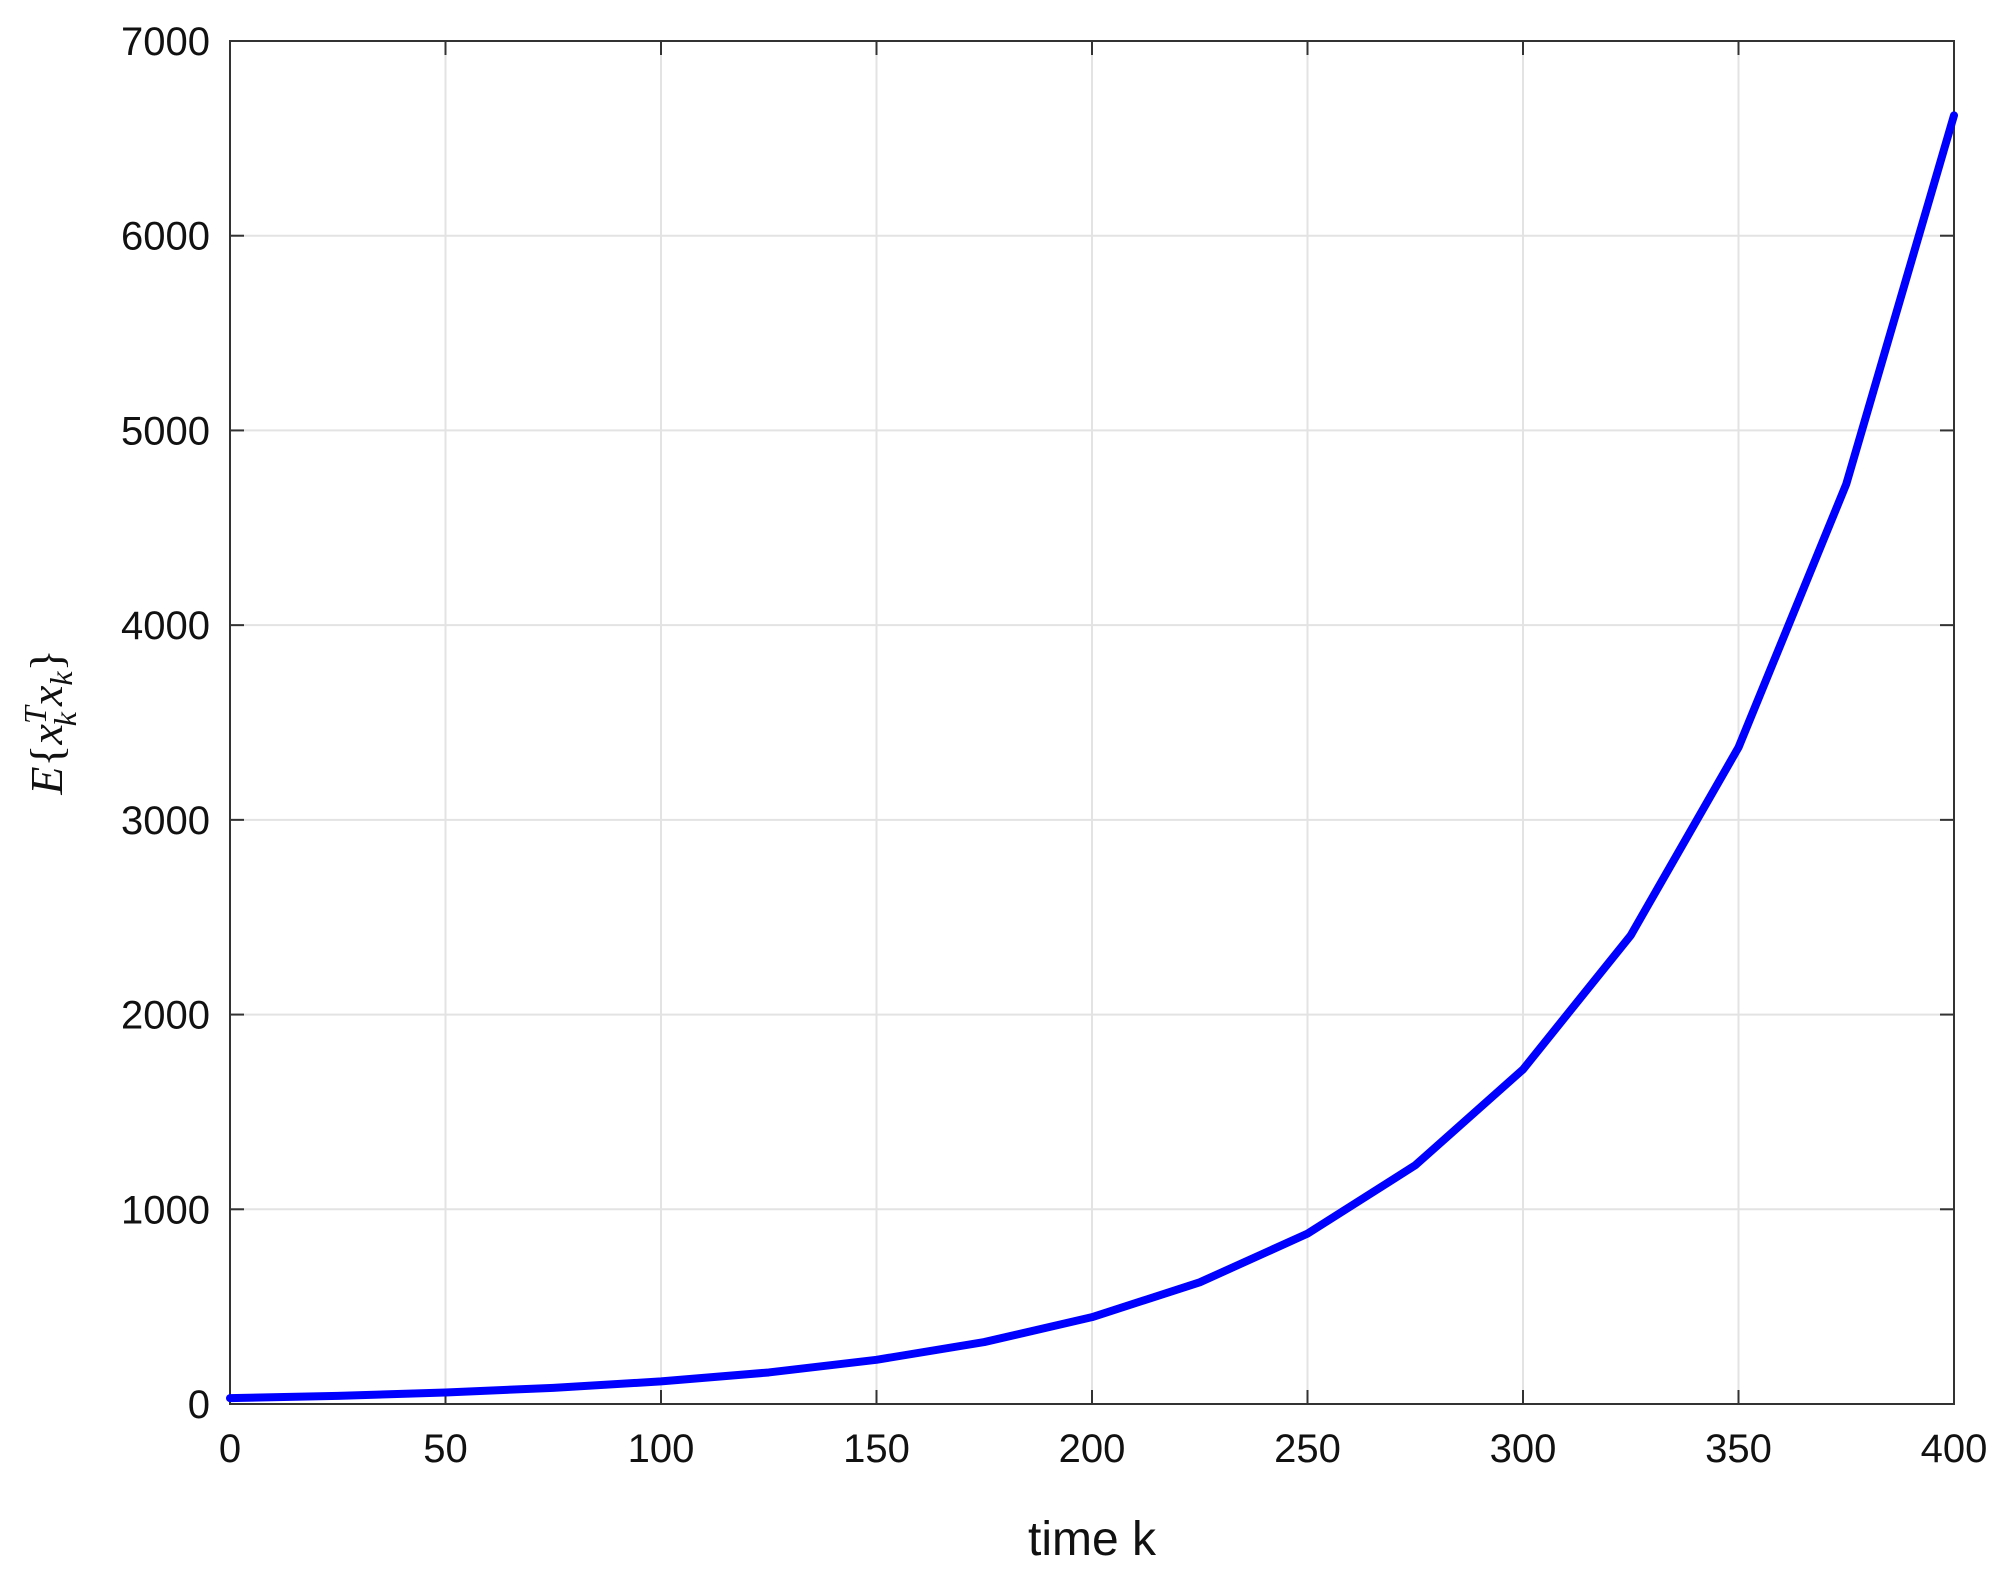  What do you see at coordinates (165, 237) in the screenshot?
I see `y-tick-label: 6000` at bounding box center [165, 237].